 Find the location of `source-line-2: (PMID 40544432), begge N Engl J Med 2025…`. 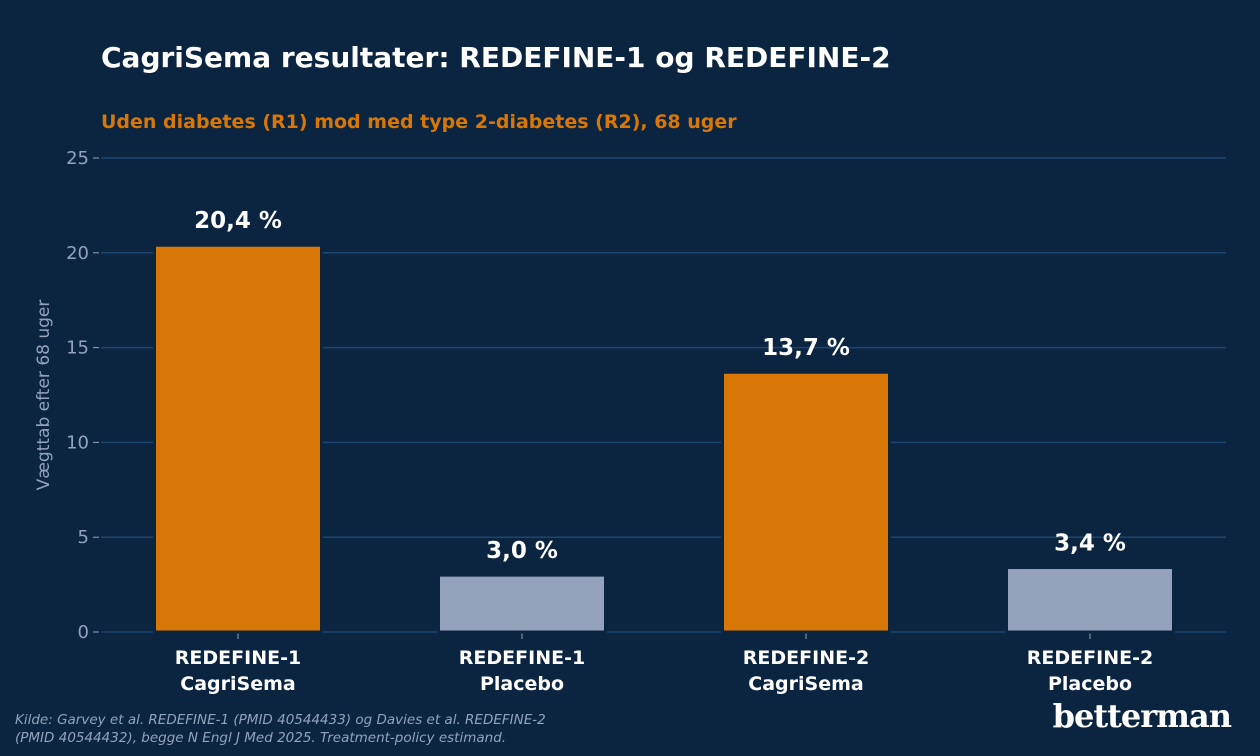

source-line-2: (PMID 40544432), begge N Engl J Med 2025… is located at coordinates (261, 738).